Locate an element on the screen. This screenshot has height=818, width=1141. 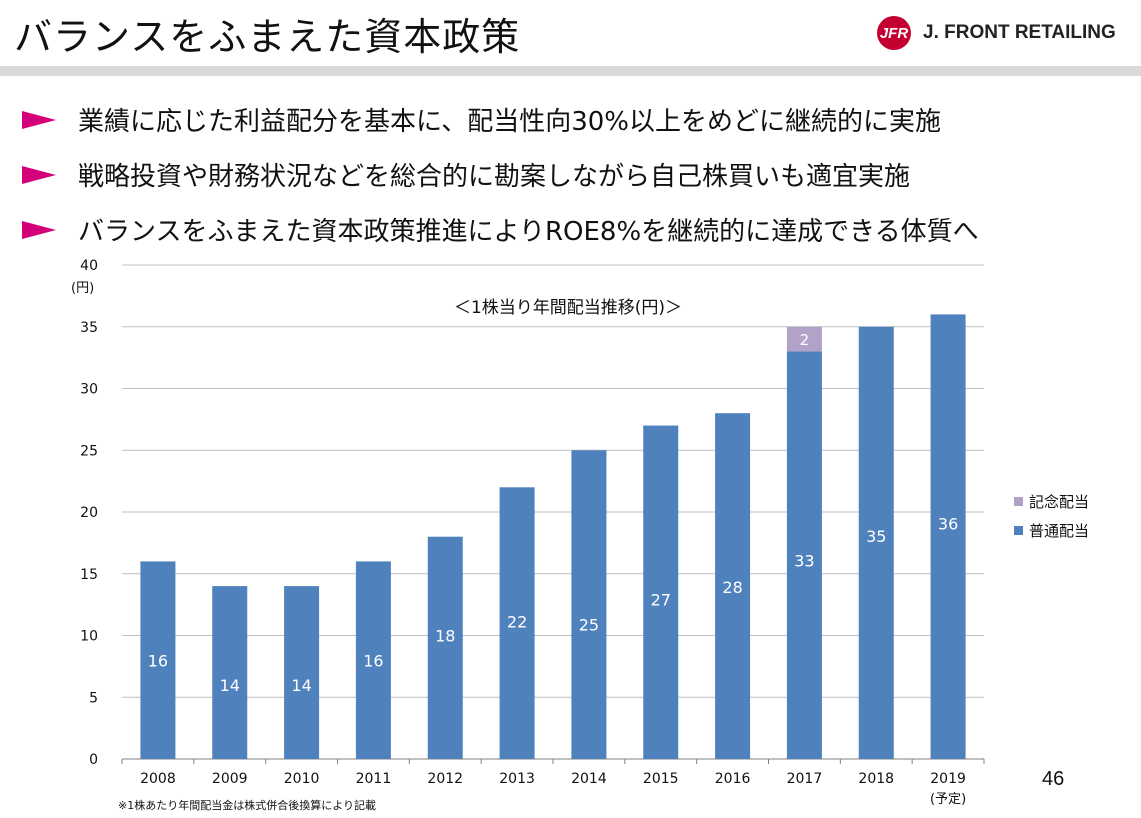
bullet-item: バランスをふまえた資本政策推進によりROE8%を継続的に達成できる体質へ is located at coordinates (500, 229).